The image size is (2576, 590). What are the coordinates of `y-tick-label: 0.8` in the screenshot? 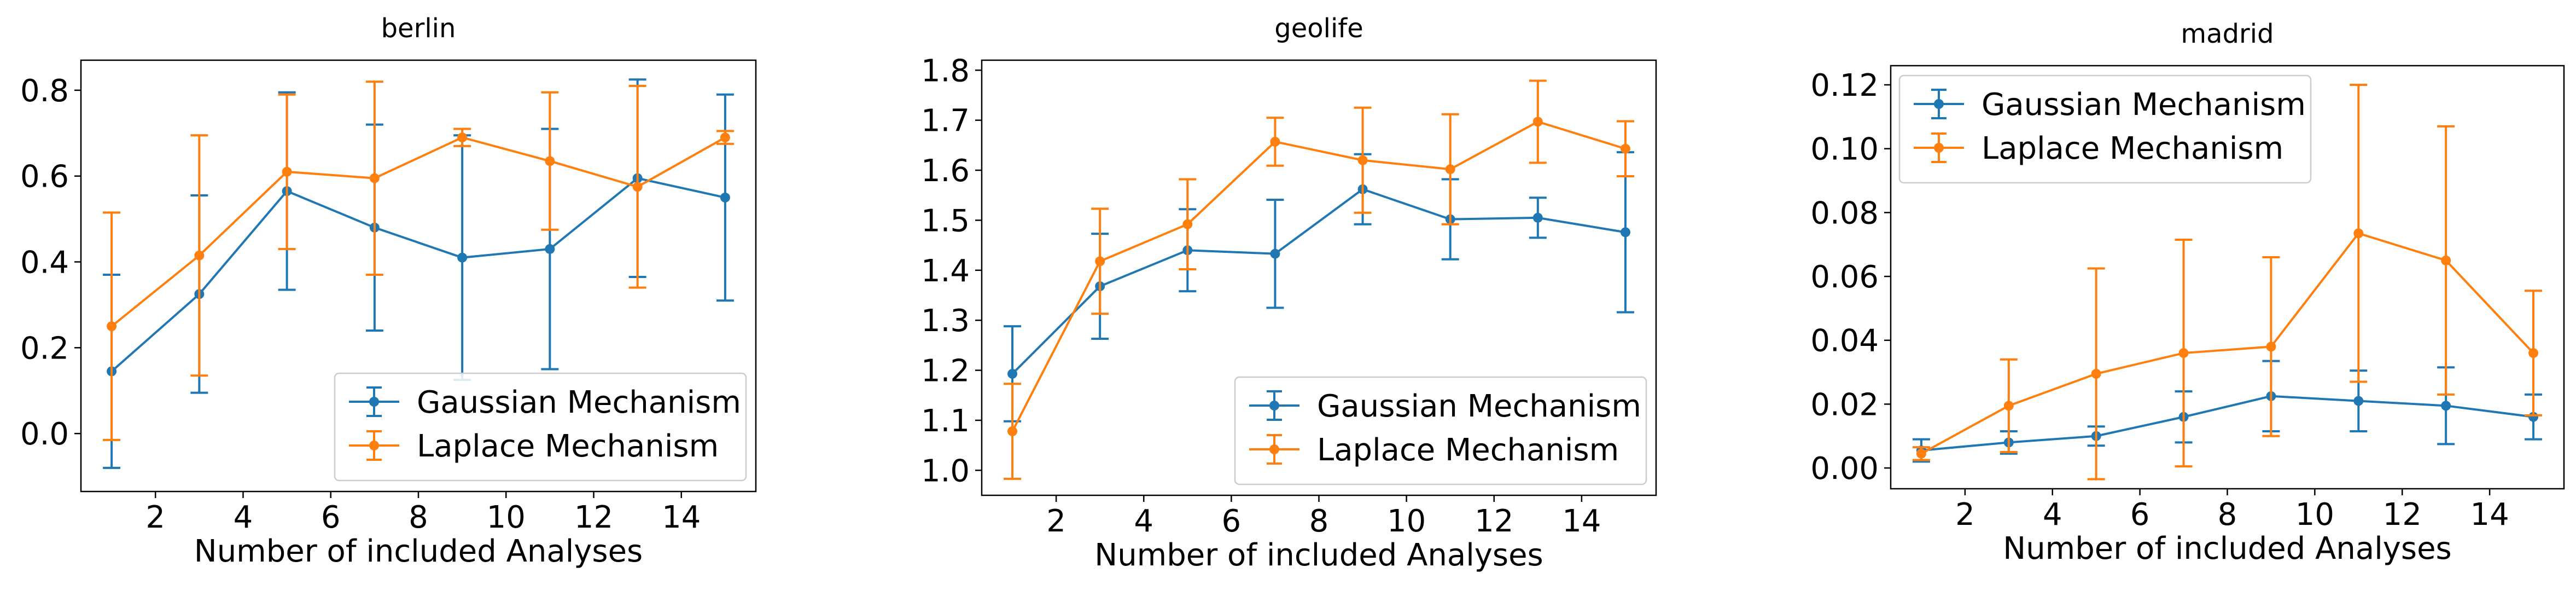 It's located at (44, 91).